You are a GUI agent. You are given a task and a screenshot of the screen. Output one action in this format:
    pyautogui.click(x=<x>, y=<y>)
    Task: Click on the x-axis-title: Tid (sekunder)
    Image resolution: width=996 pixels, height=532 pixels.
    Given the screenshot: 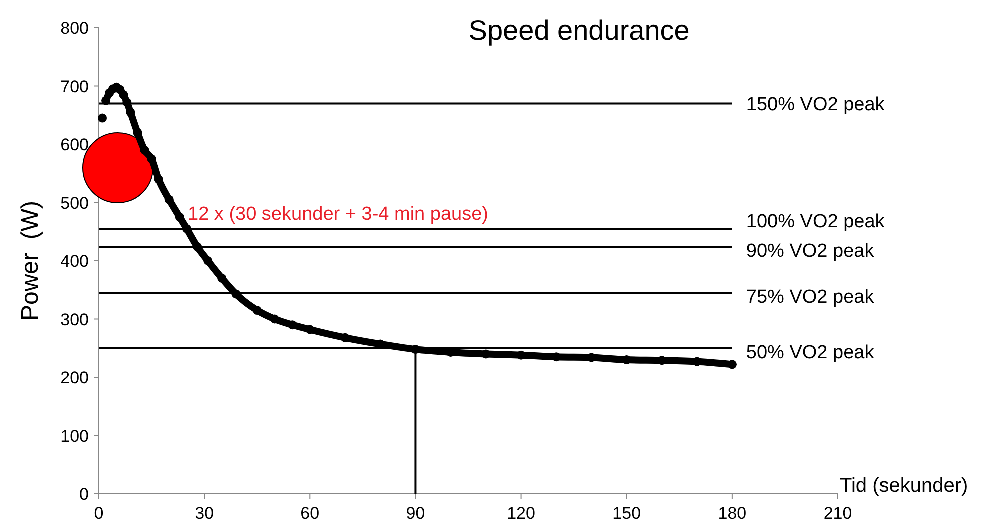 What is the action you would take?
    pyautogui.click(x=904, y=486)
    